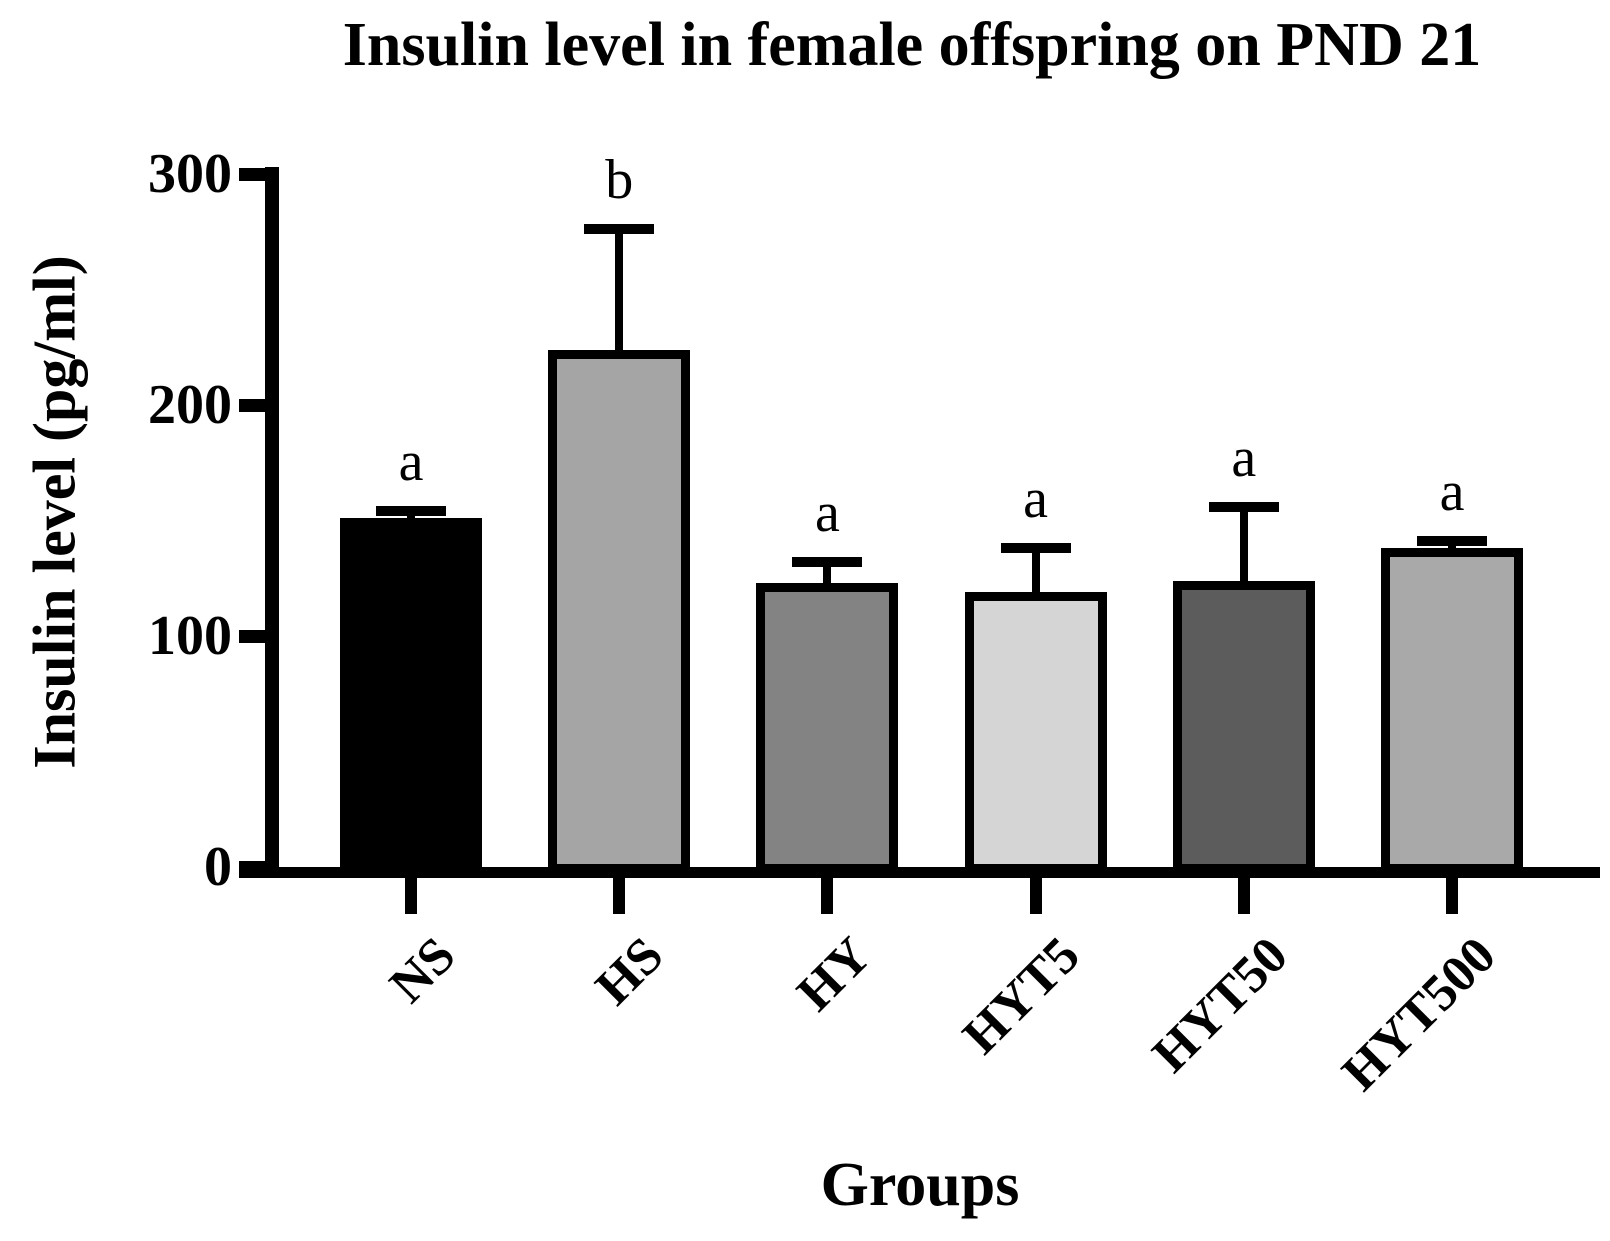  What do you see at coordinates (619, 611) in the screenshot?
I see `bar-HS` at bounding box center [619, 611].